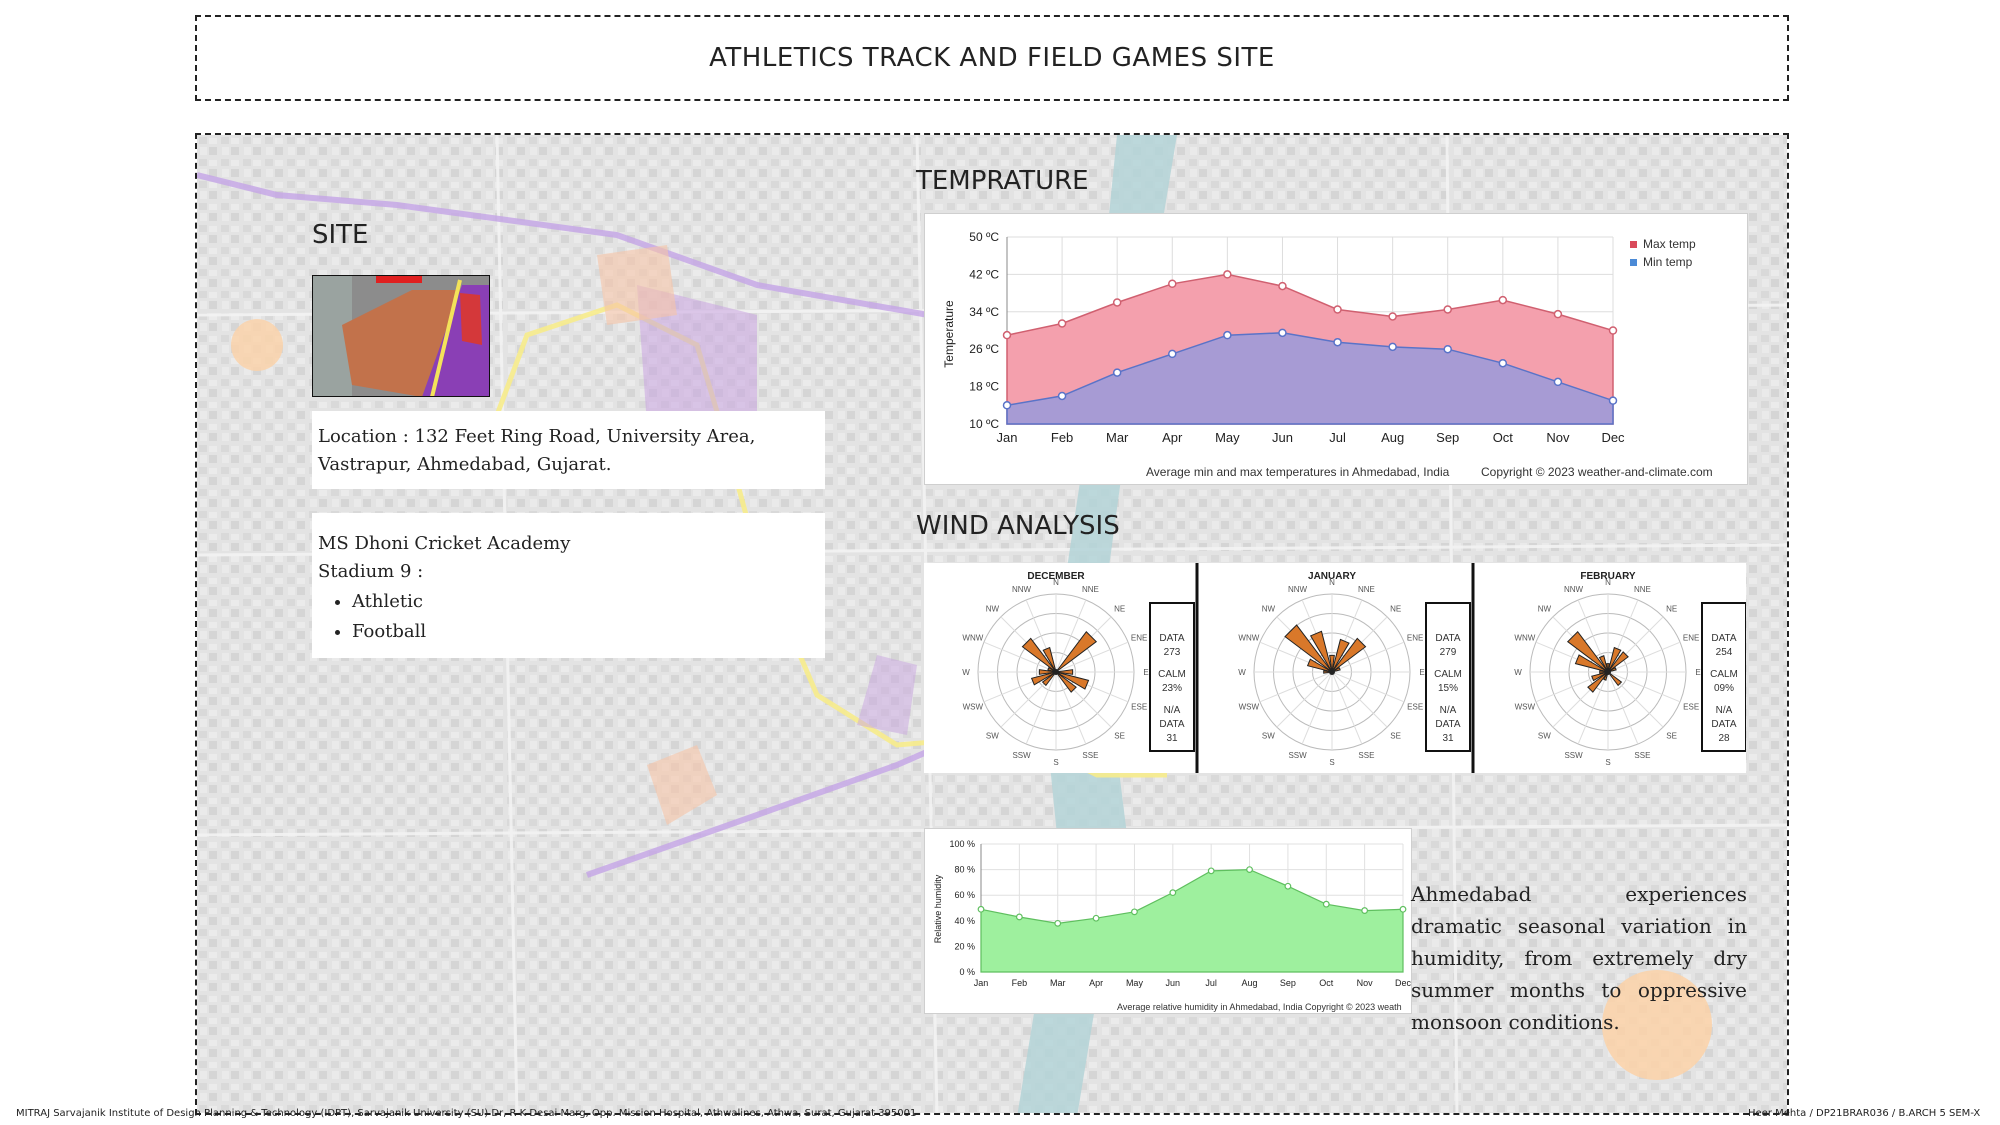 Image resolution: width=2000 pixels, height=1125 pixels. Describe the element at coordinates (1172, 738) in the screenshot. I see `wind-na-value: 31` at that location.